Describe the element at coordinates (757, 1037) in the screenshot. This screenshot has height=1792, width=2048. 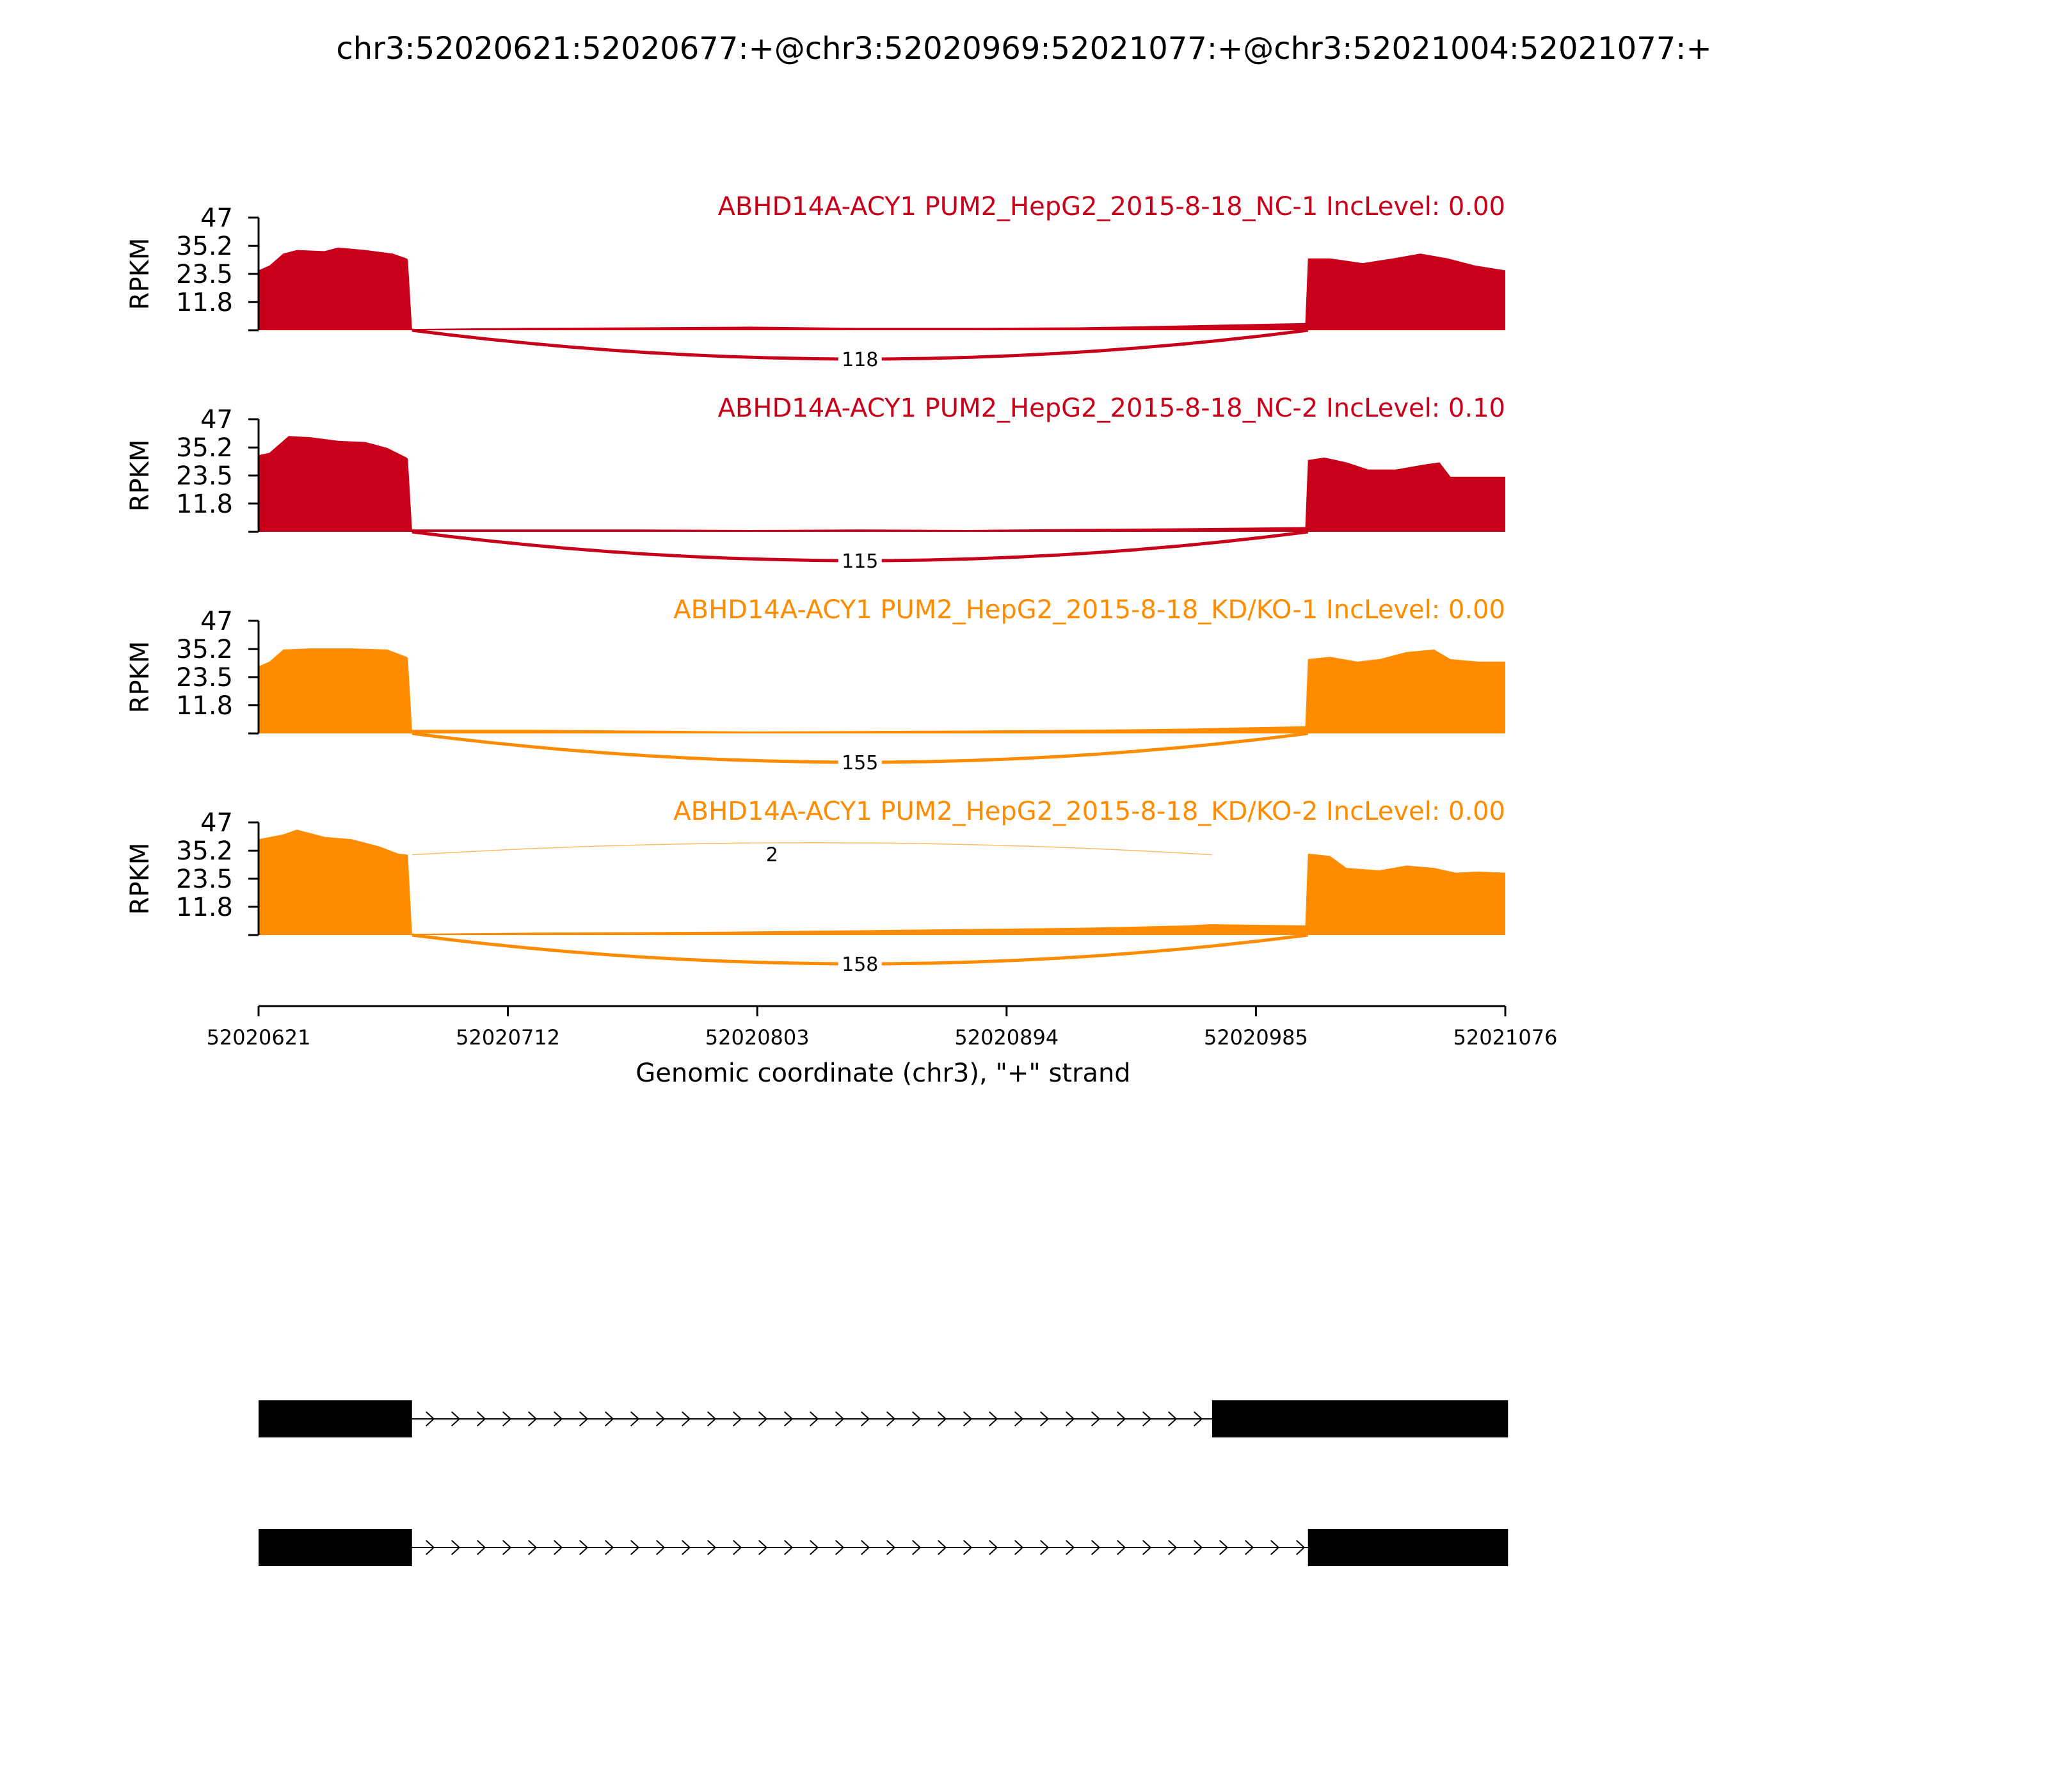
I see `x-tick-label: 52020803` at that location.